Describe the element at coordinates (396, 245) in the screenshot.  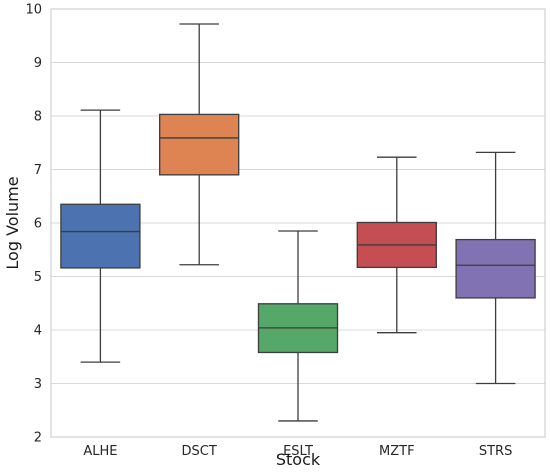
I see `box-mztf` at that location.